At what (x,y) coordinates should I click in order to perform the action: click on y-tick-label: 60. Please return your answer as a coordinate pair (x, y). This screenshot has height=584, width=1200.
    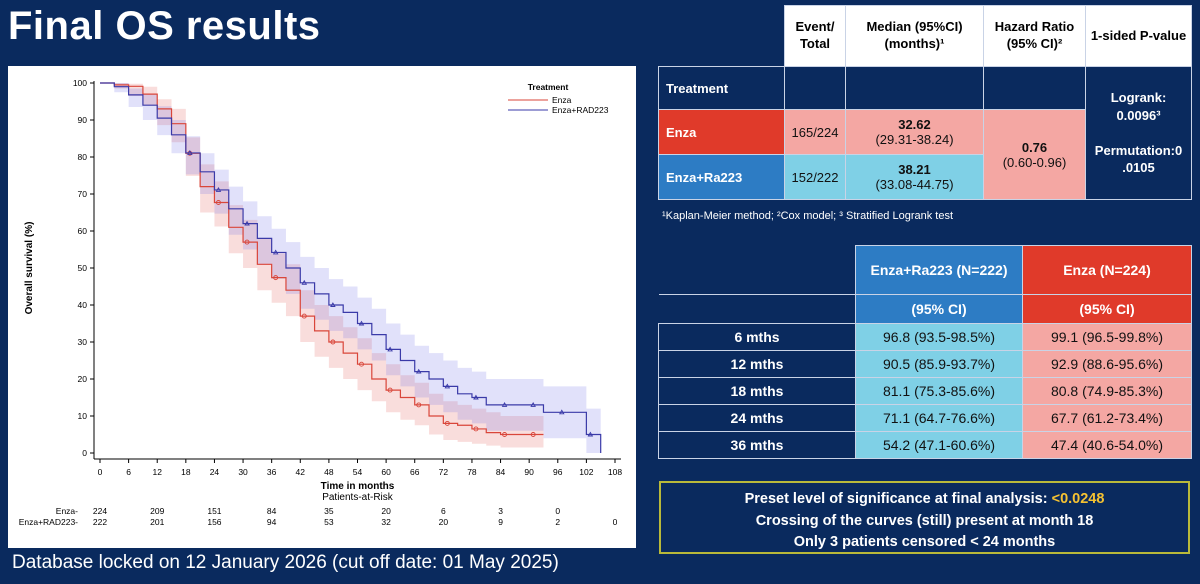
    Looking at the image, I should click on (83, 231).